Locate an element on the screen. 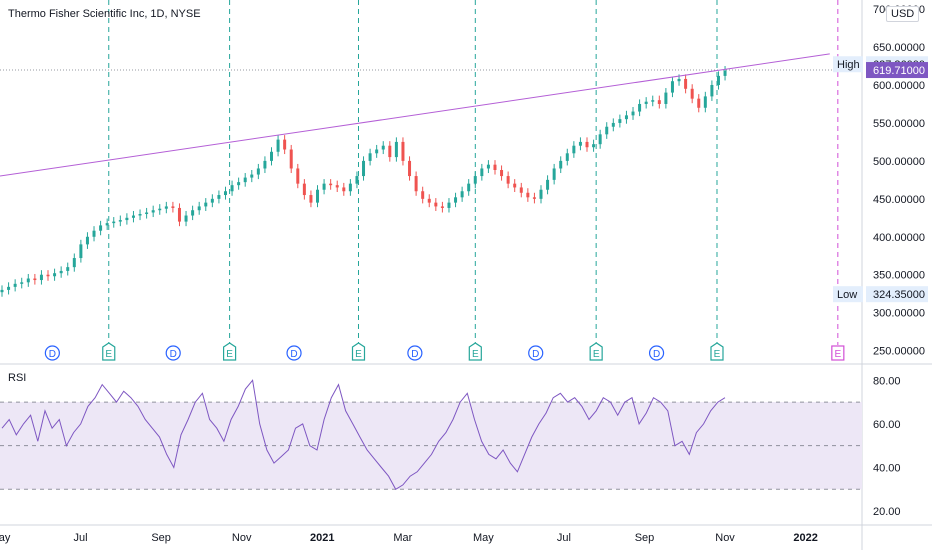 Image resolution: width=932 pixels, height=550 pixels. last-price-value: 619.71000 is located at coordinates (899, 71).